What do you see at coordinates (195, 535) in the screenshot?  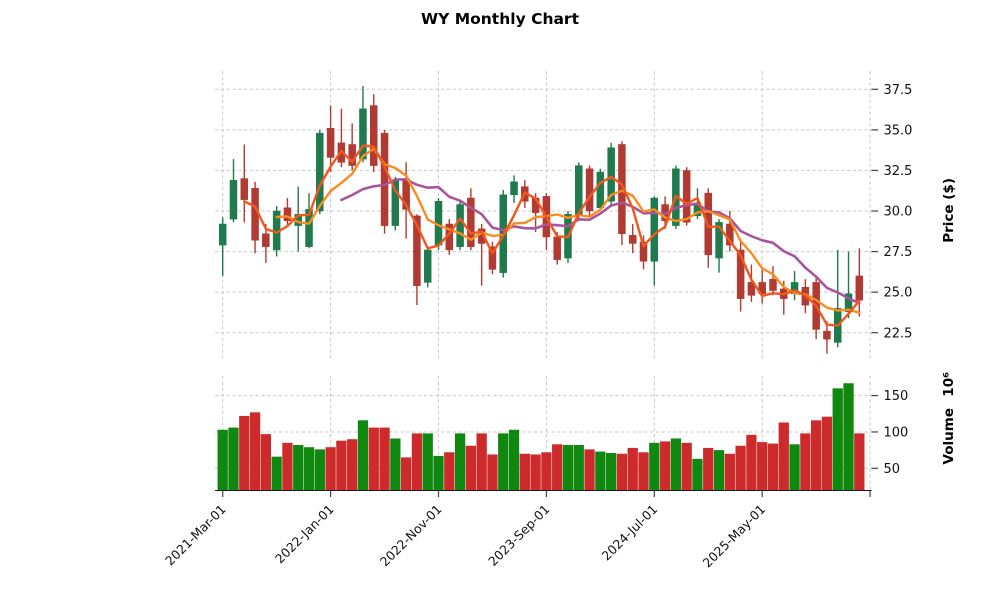 I see `x-tick-label: 2021-Mar-01` at bounding box center [195, 535].